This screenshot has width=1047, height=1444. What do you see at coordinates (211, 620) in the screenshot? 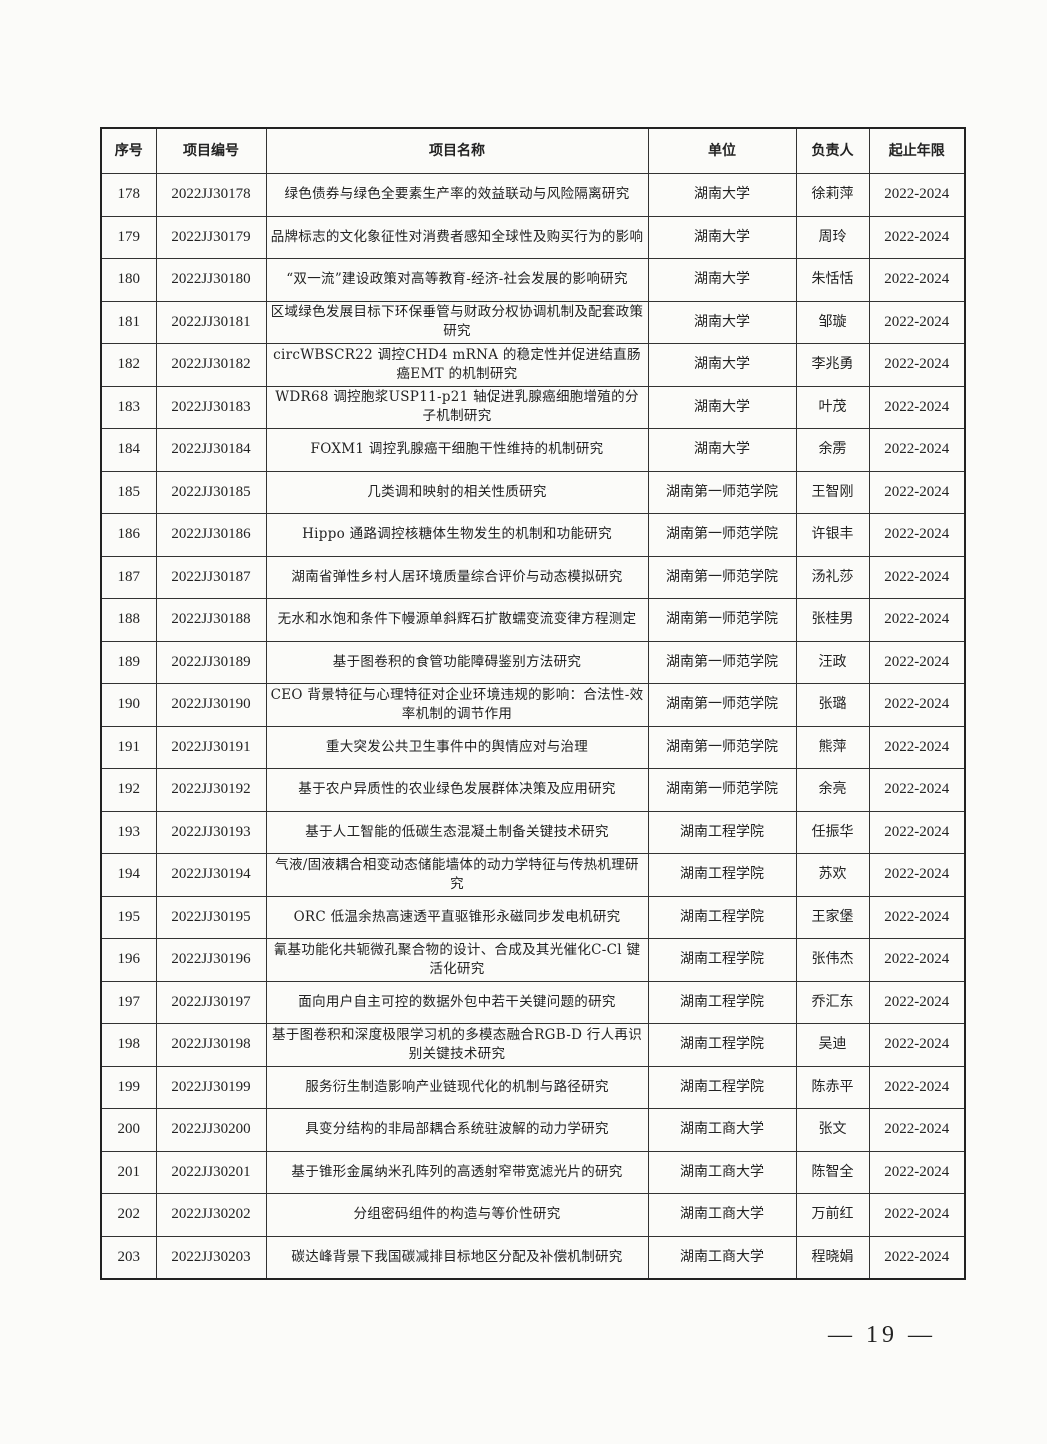
I see `cell-project-code: 2022JJ30188` at bounding box center [211, 620].